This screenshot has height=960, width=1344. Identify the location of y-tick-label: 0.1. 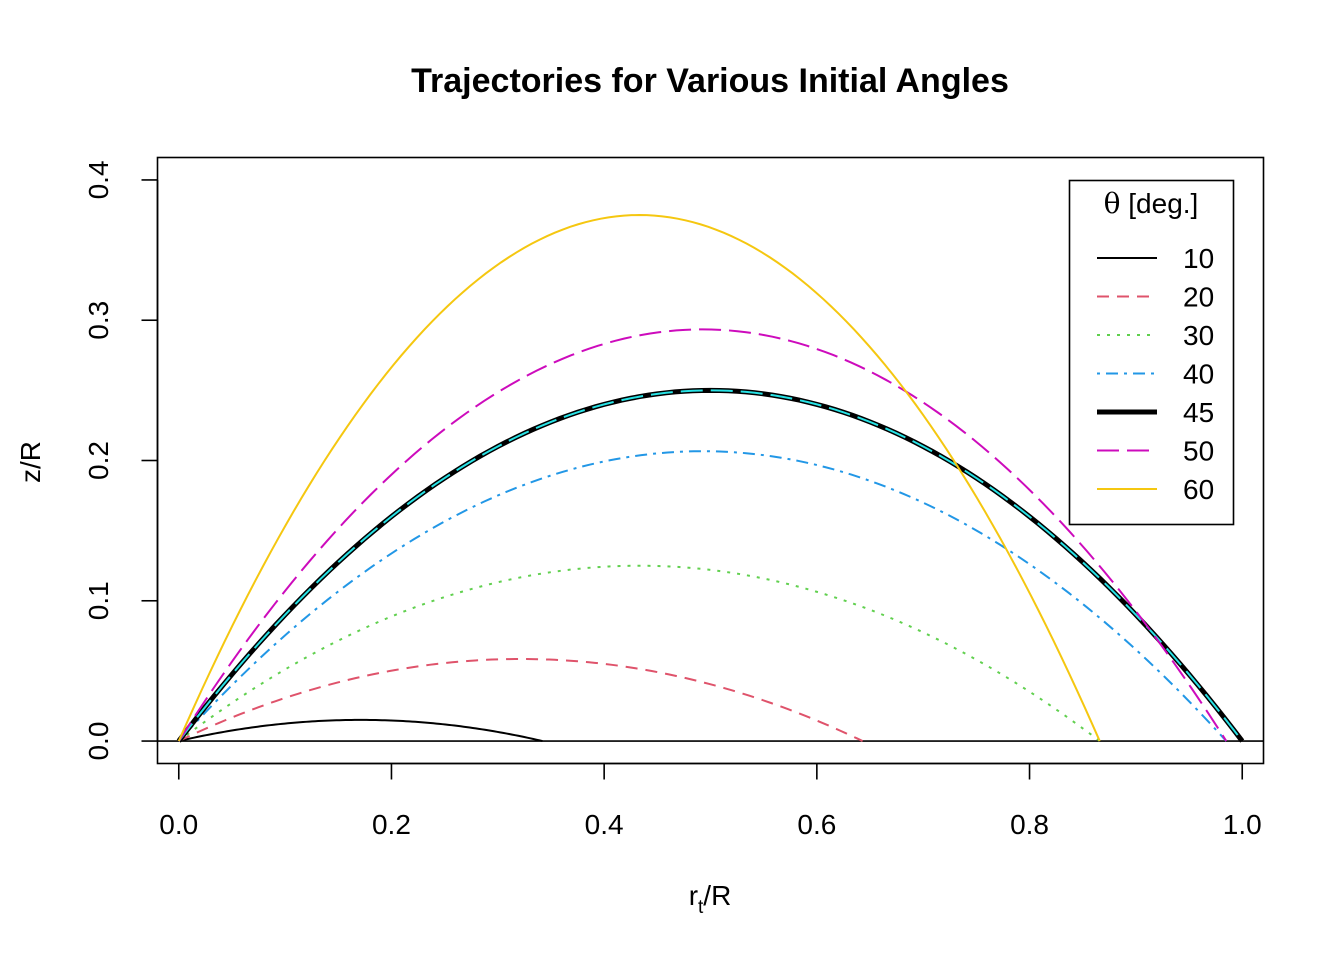
(98, 600).